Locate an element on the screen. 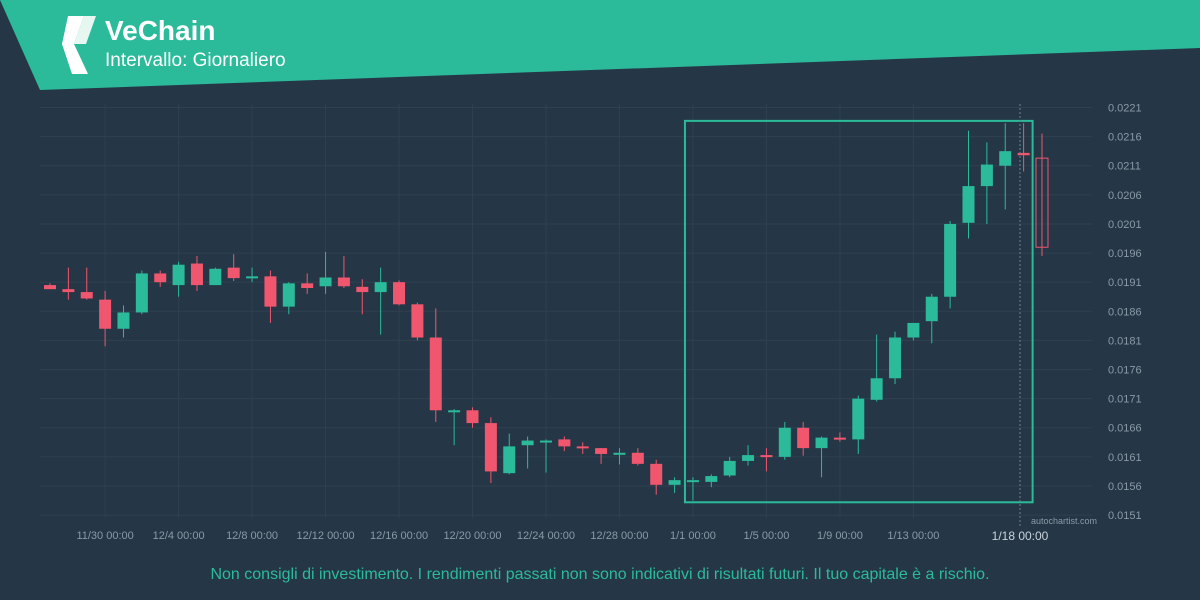 This screenshot has width=1200, height=600. x-tick-label: 12/28 00:00 is located at coordinates (619, 536).